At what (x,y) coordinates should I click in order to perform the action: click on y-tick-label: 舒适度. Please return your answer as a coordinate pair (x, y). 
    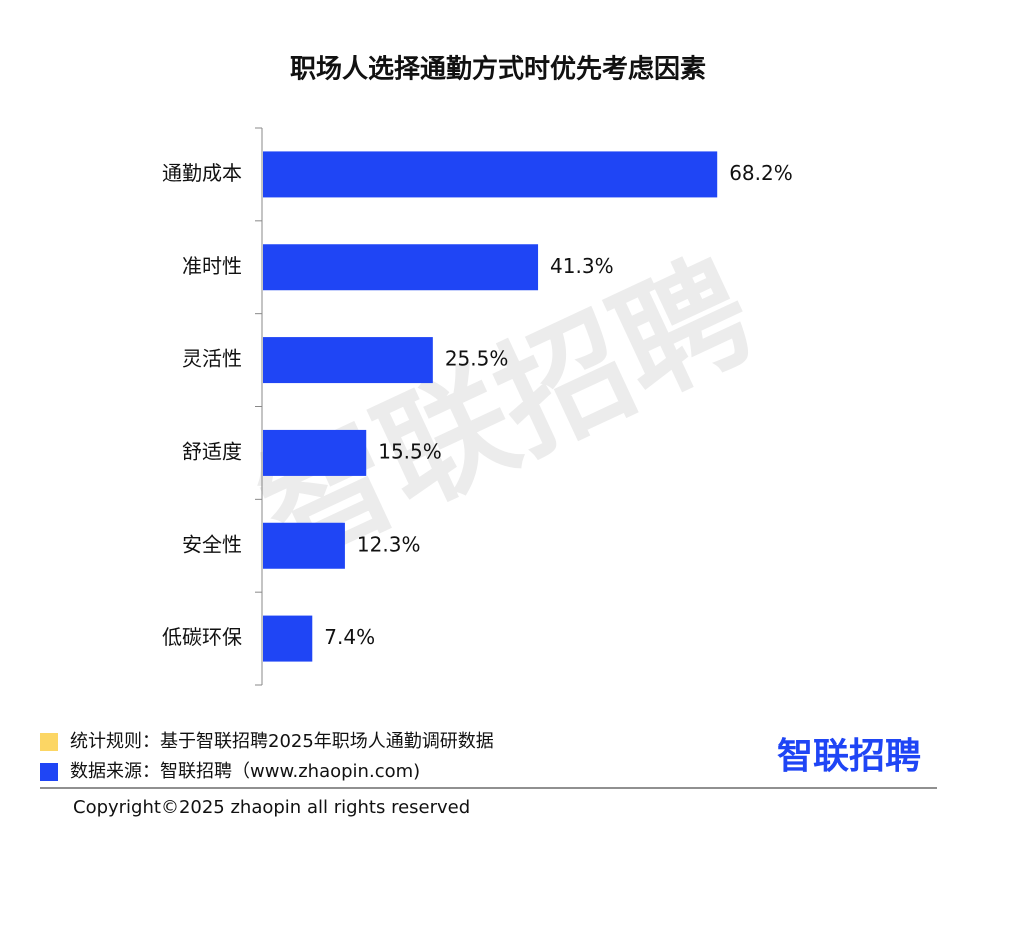
    Looking at the image, I should click on (212, 451).